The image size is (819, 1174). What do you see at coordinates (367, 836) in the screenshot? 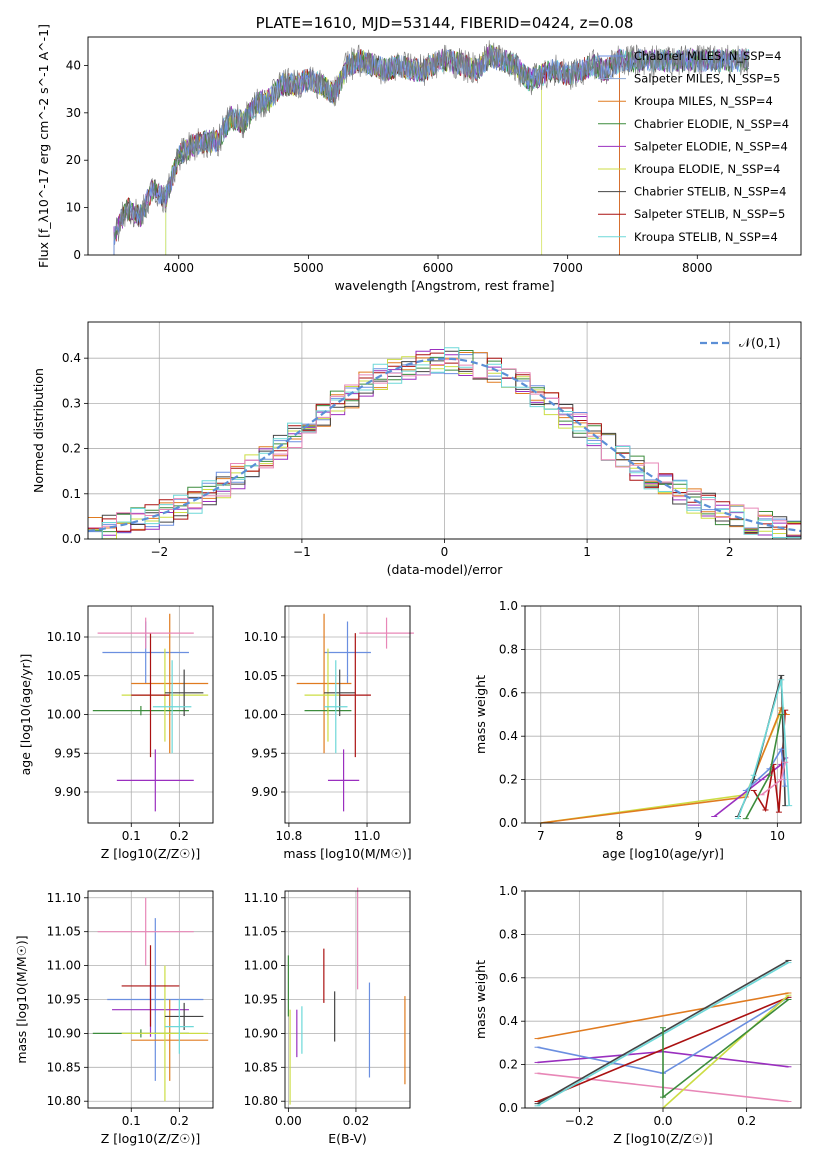
I see `age-vs-mass-xtick-label: 11.0` at bounding box center [367, 836].